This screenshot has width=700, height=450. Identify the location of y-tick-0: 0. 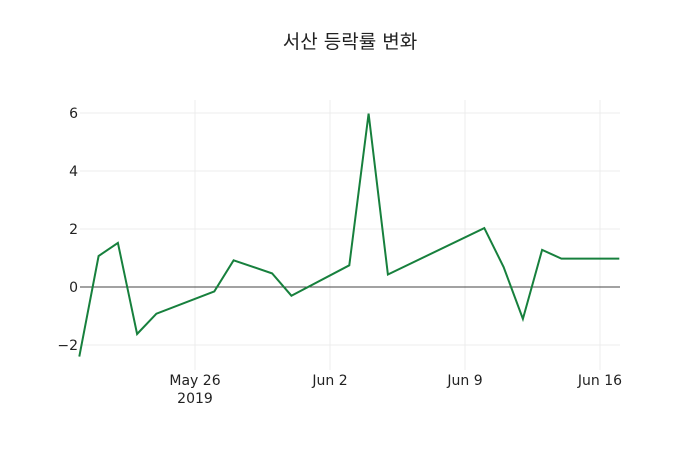
(73, 288).